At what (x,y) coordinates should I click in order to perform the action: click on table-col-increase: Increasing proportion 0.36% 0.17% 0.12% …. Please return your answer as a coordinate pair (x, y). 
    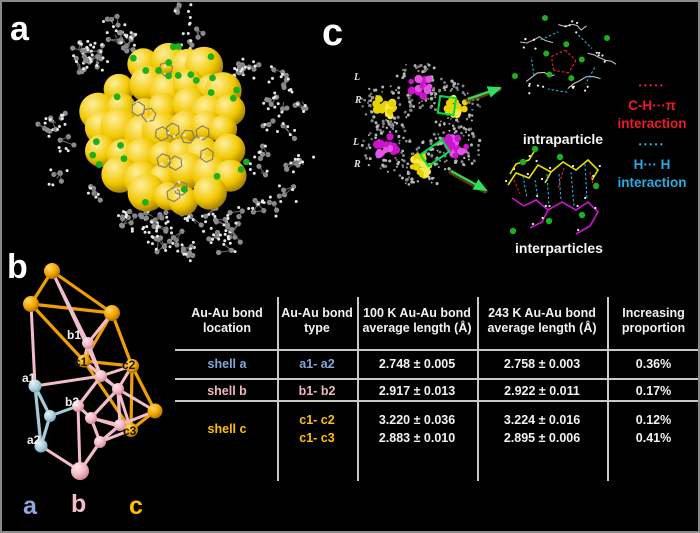
    Looking at the image, I should click on (652, 388).